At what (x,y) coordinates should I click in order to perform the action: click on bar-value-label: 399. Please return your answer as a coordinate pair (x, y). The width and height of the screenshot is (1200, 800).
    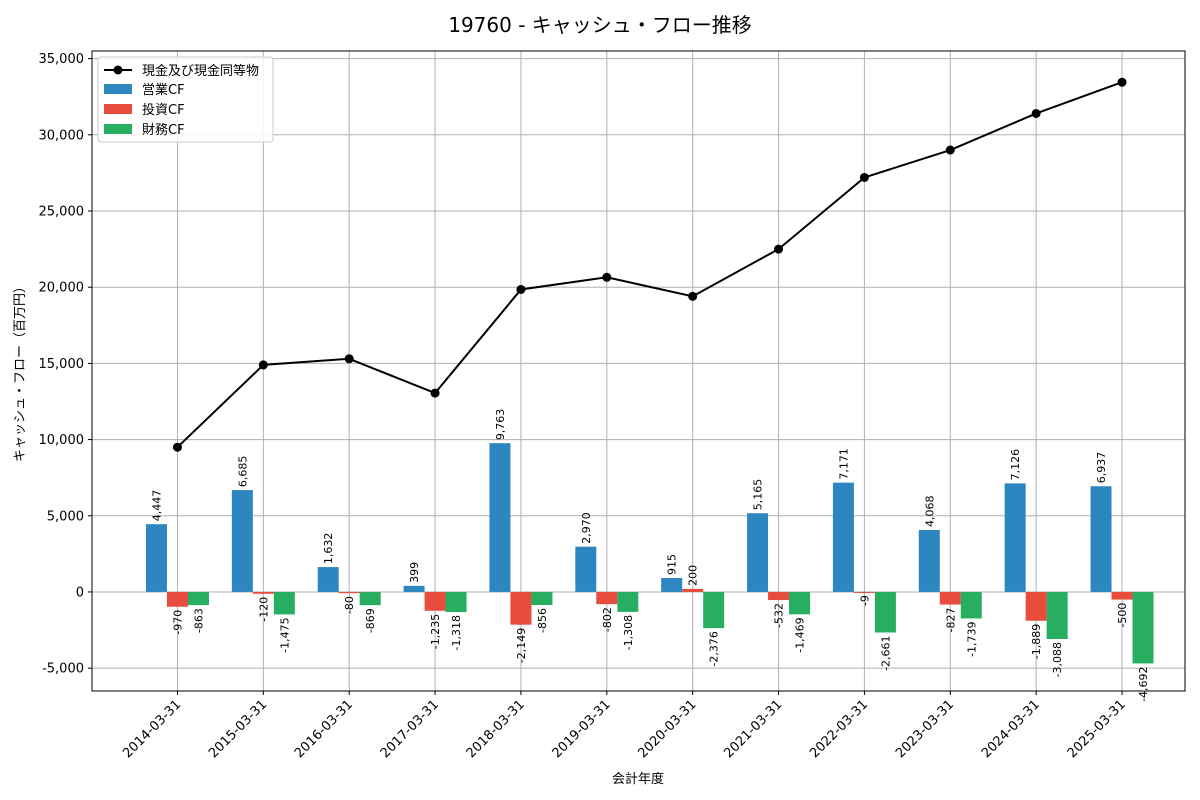
    Looking at the image, I should click on (414, 572).